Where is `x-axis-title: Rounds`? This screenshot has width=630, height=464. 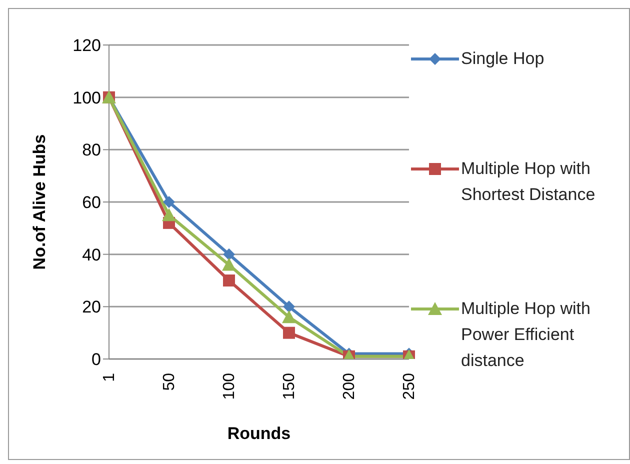
x-axis-title: Rounds is located at coordinates (259, 433).